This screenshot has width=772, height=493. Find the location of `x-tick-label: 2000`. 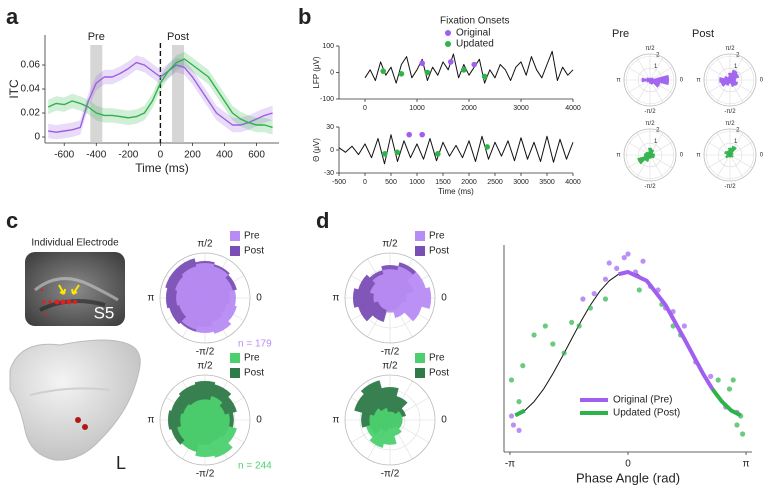

x-tick-label: 2000 is located at coordinates (469, 182).